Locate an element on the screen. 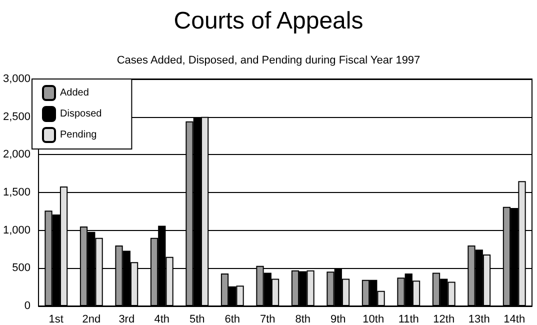  legend-label: Added is located at coordinates (74, 93).